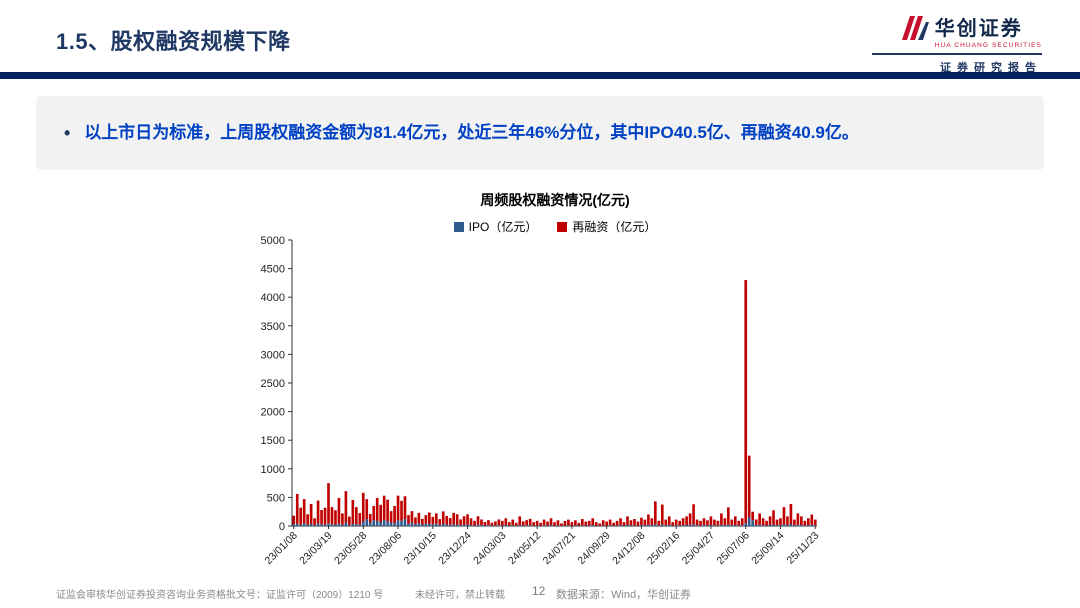  What do you see at coordinates (273, 441) in the screenshot?
I see `svg-text: 1500` at bounding box center [273, 441].